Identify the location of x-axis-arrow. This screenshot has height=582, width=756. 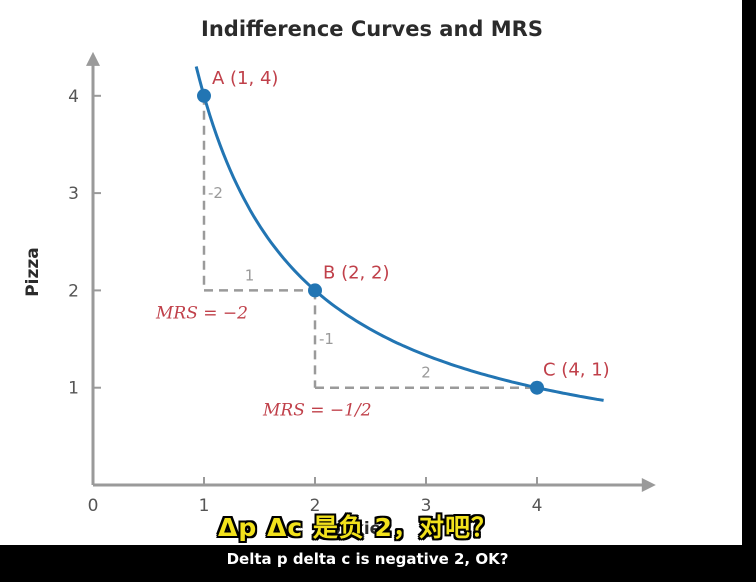
(648, 485).